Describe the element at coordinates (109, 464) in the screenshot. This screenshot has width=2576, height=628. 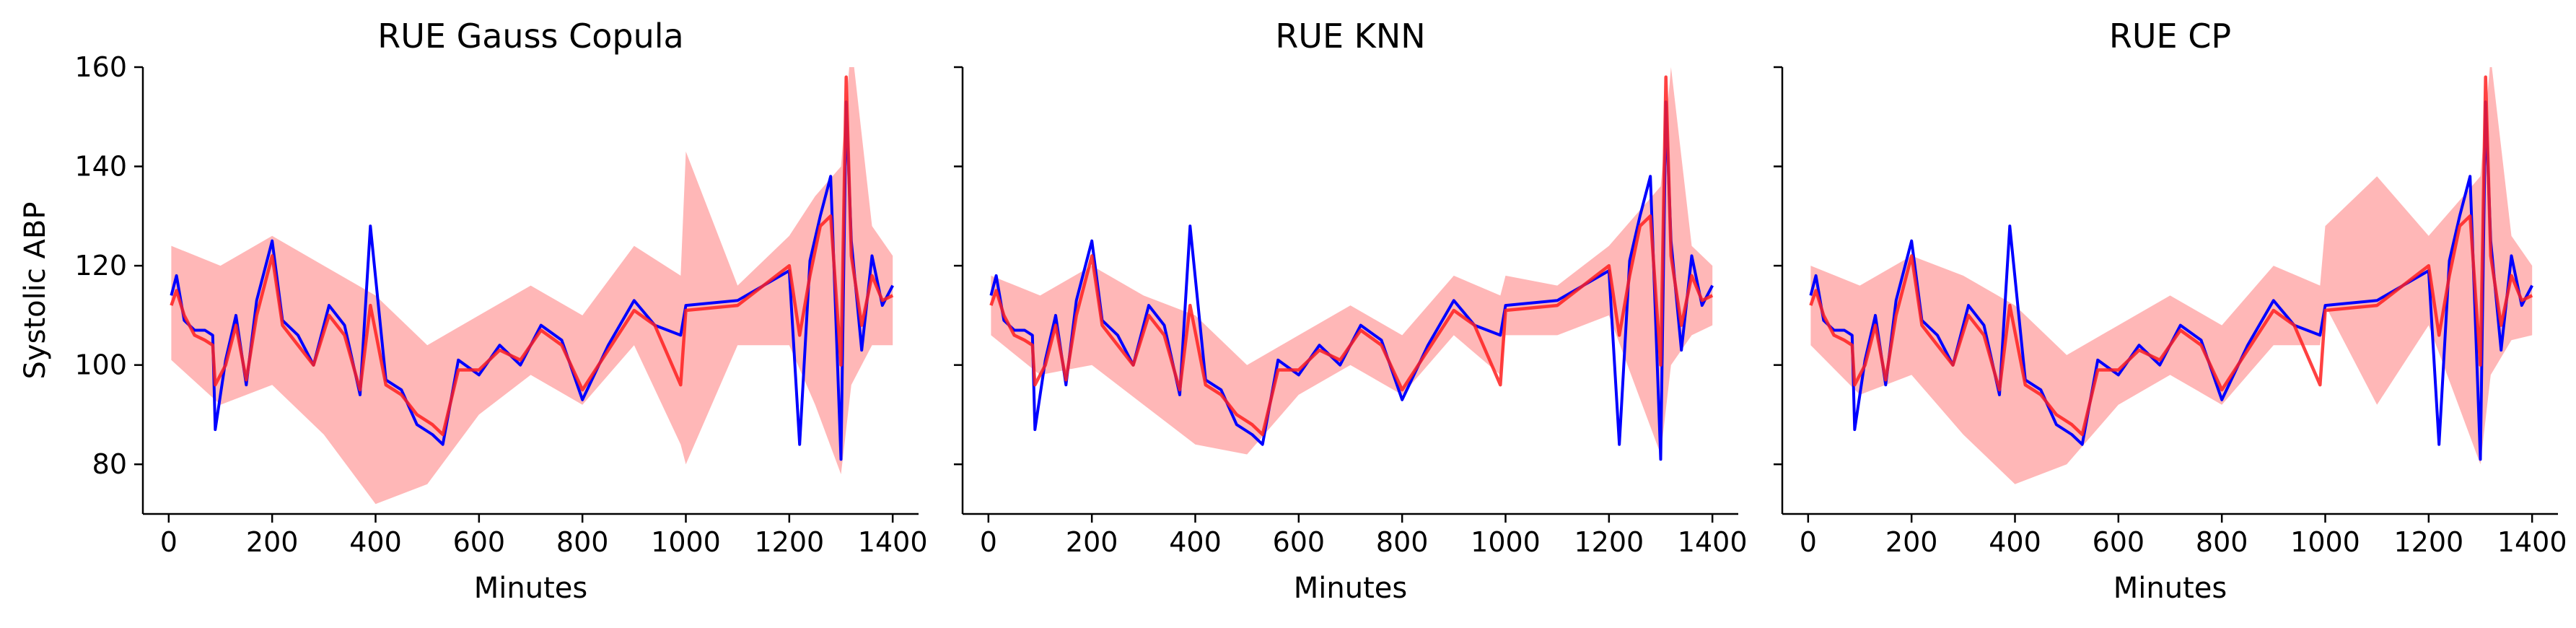
I see `y-tick-label: 80` at that location.